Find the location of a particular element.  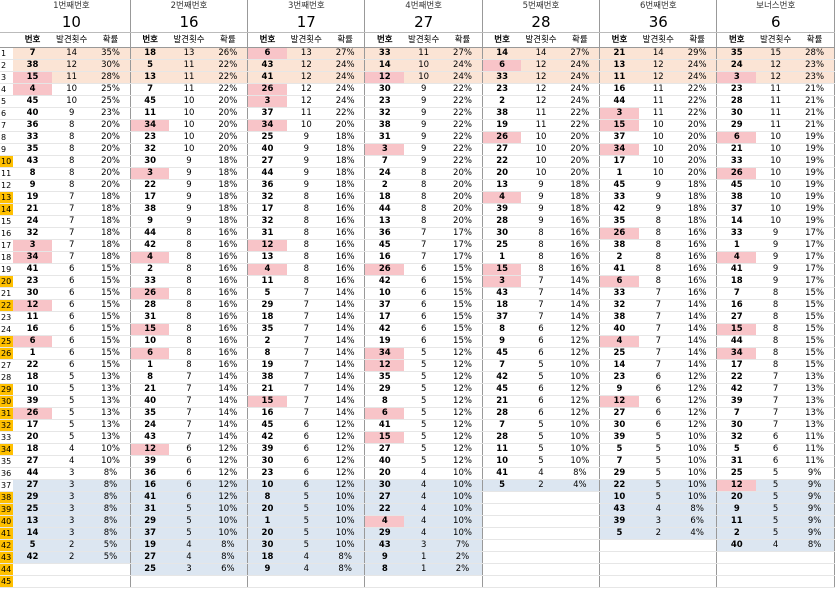

cell-percent: 35% is located at coordinates (111, 53).